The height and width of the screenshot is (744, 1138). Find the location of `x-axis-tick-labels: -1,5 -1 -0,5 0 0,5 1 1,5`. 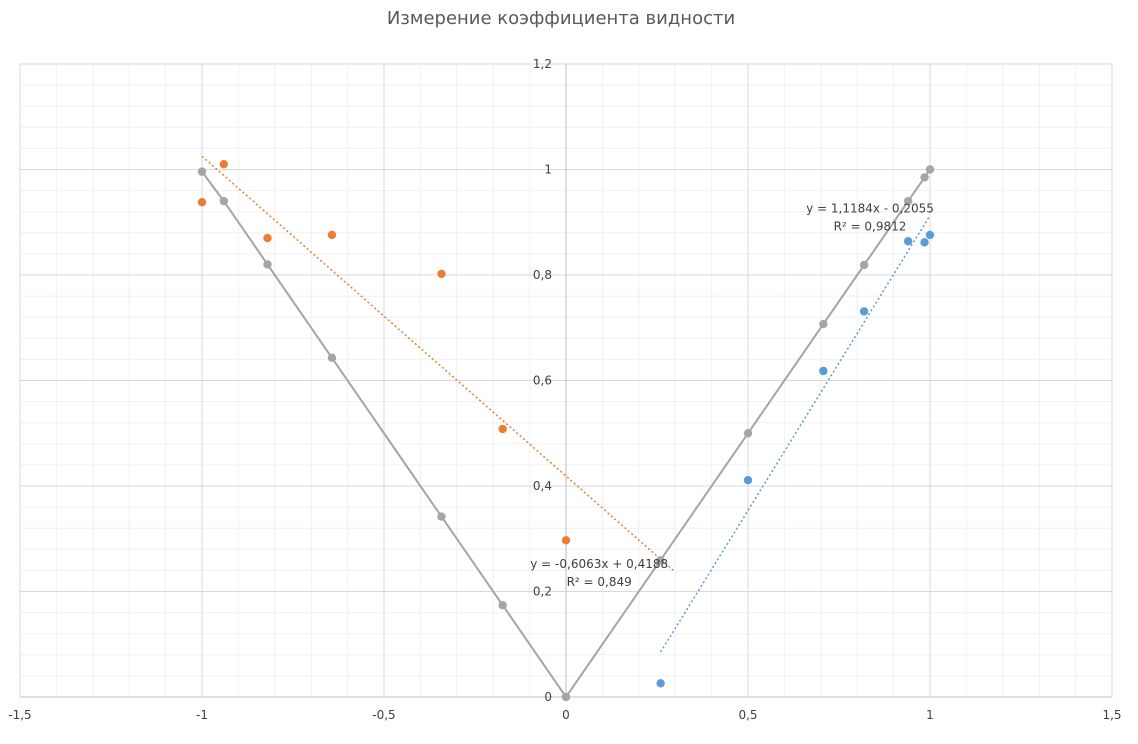

x-axis-tick-labels: -1,5 -1 -0,5 0 0,5 1 1,5 is located at coordinates (564, 715).